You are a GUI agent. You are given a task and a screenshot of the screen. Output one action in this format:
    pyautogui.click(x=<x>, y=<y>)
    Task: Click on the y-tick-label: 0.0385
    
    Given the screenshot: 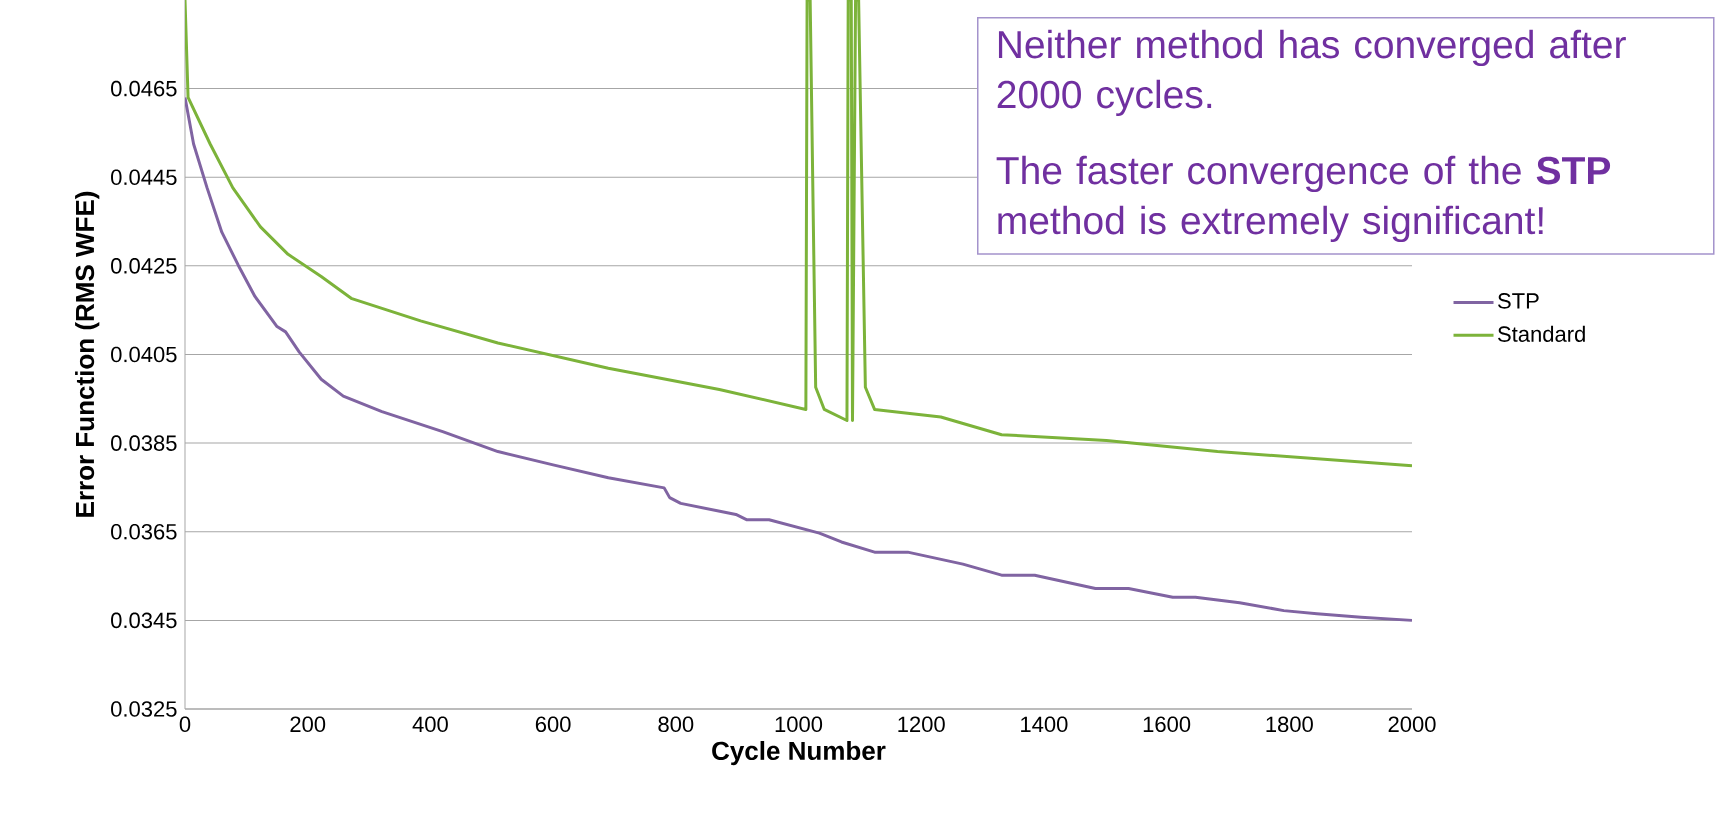 What is the action you would take?
    pyautogui.click(x=144, y=443)
    